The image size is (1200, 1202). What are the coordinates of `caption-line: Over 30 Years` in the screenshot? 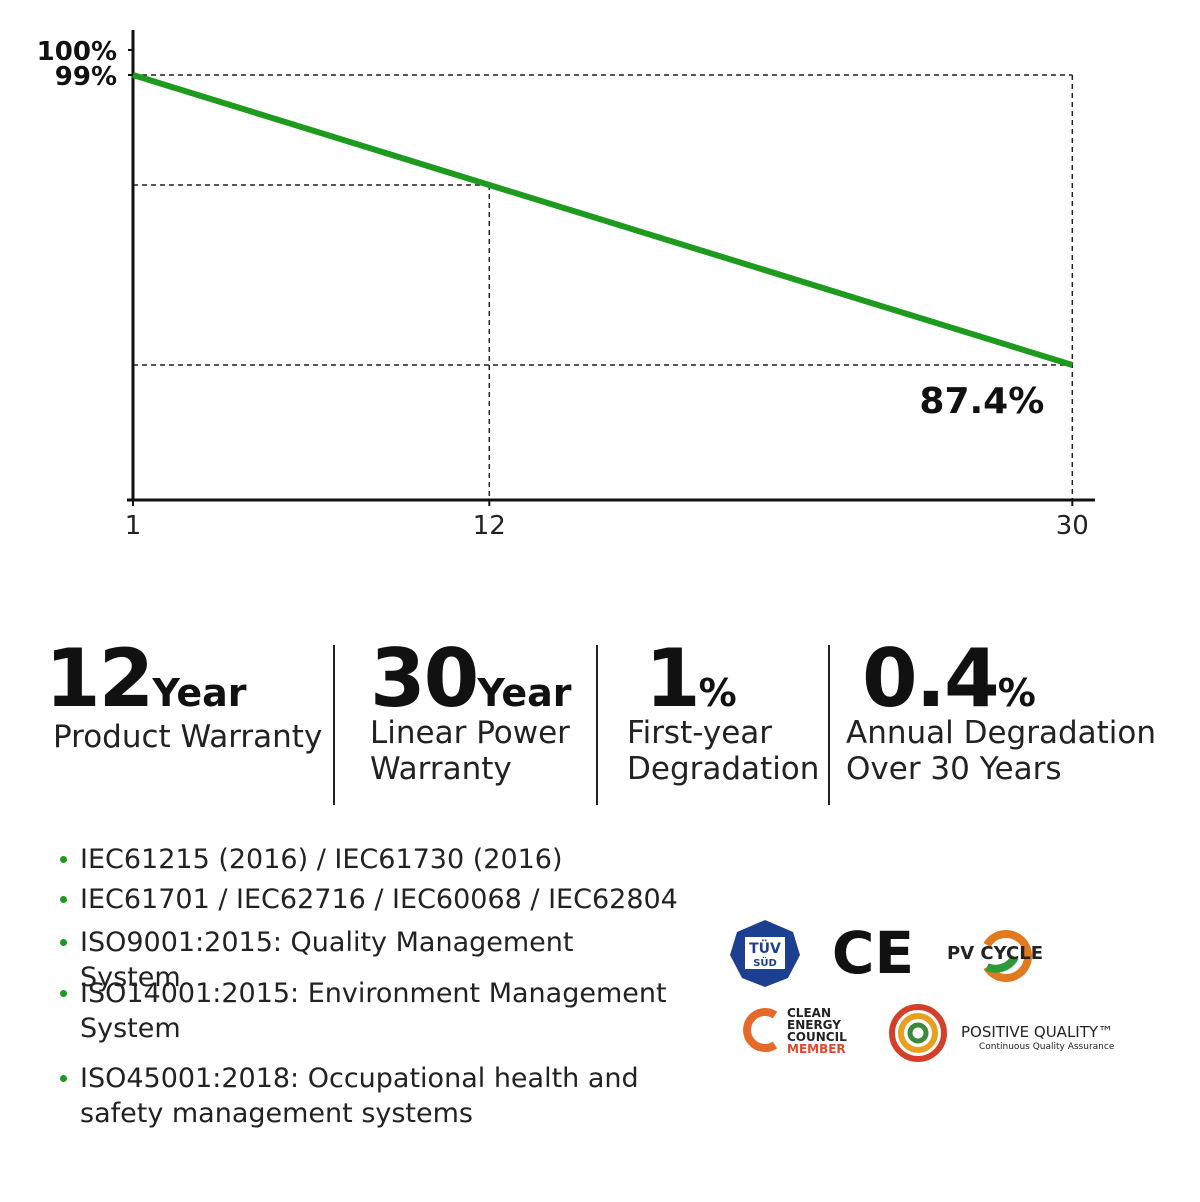 It's located at (954, 769).